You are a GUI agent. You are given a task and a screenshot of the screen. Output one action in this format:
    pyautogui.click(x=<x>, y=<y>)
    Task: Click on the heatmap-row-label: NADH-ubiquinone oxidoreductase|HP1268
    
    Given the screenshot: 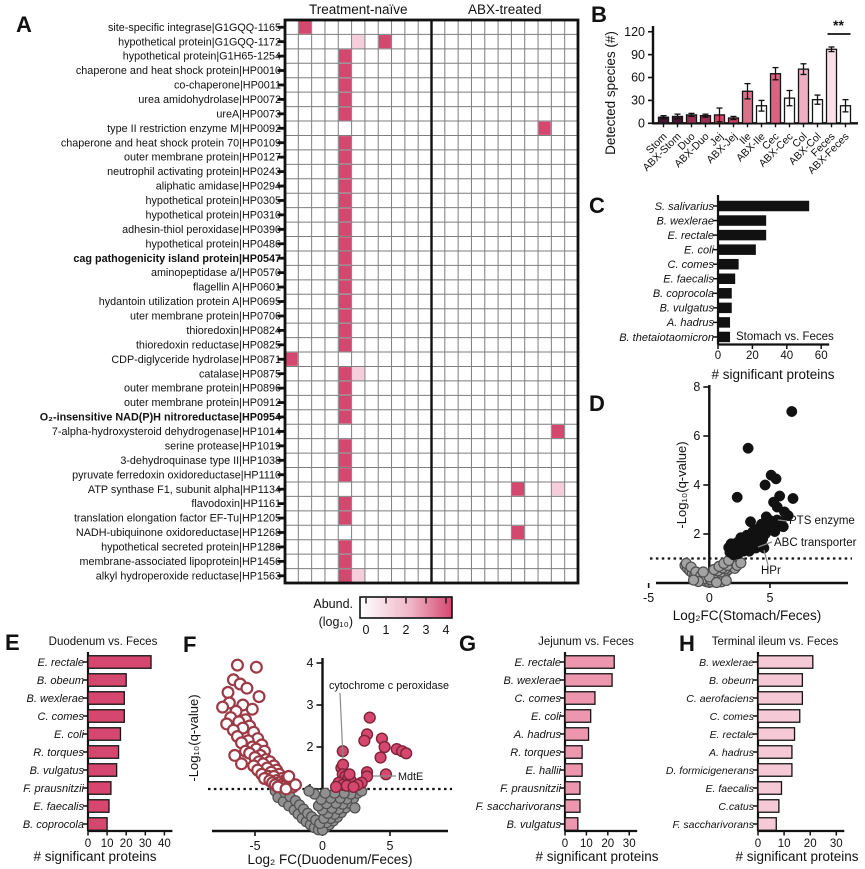 What is the action you would take?
    pyautogui.click(x=178, y=533)
    